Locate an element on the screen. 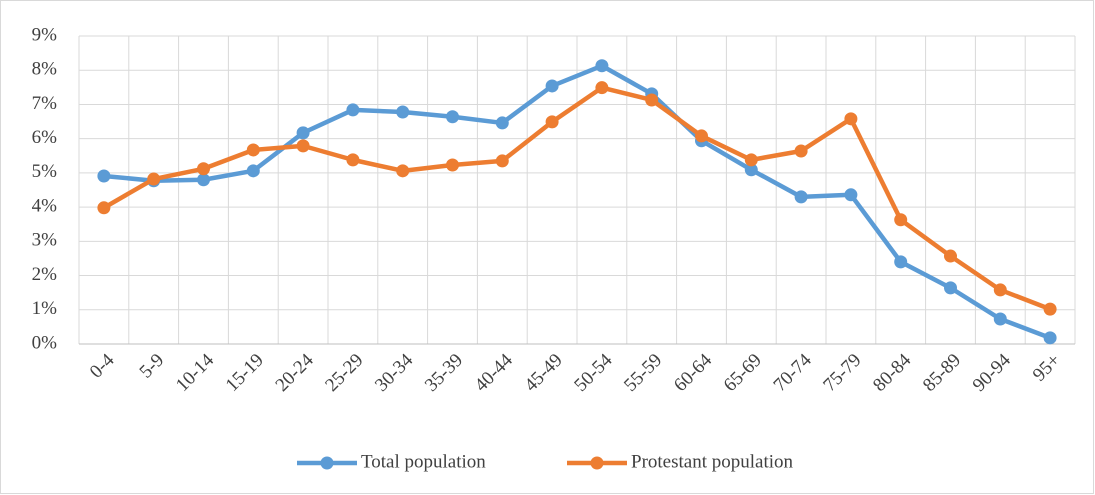 The height and width of the screenshot is (495, 1095). y-tick-label: 6% is located at coordinates (45, 137).